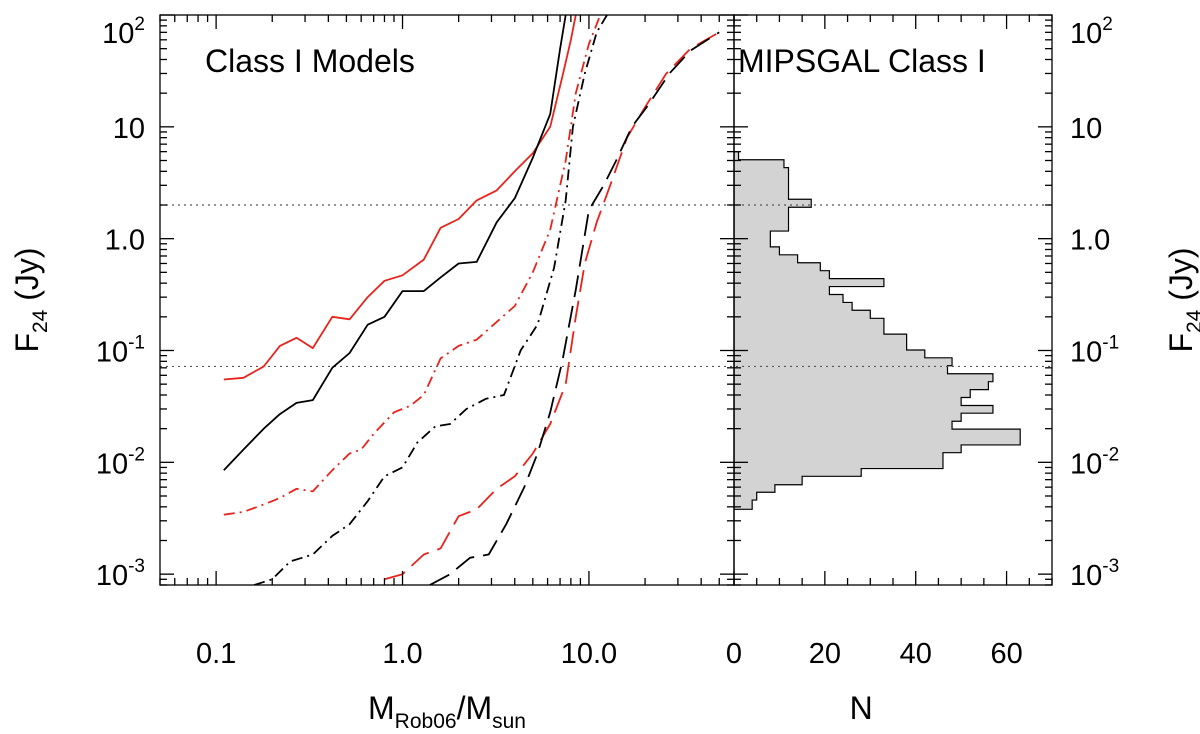 Image resolution: width=1200 pixels, height=734 pixels. Describe the element at coordinates (916, 654) in the screenshot. I see `x-tick-label-right: 40` at that location.